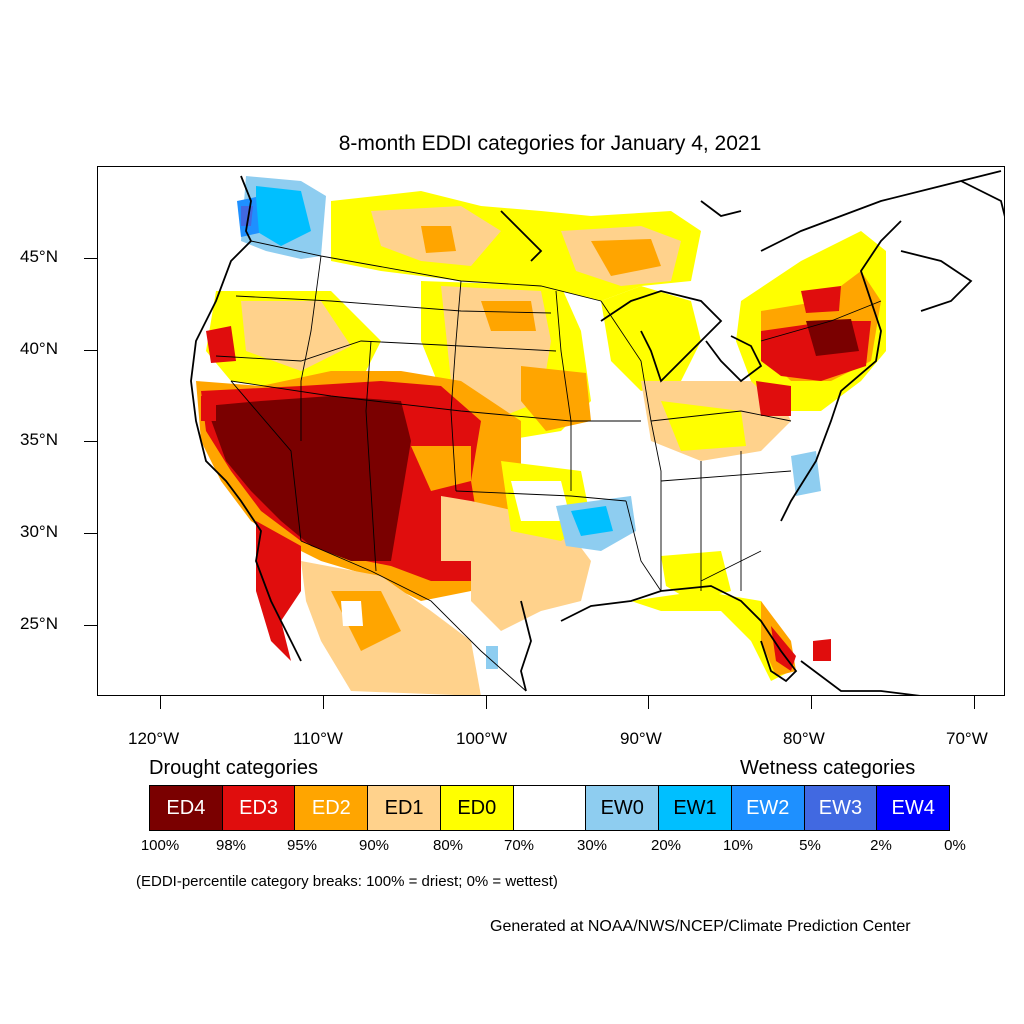  What do you see at coordinates (623, 808) in the screenshot?
I see `legend-cat-ew0: EW0` at bounding box center [623, 808].